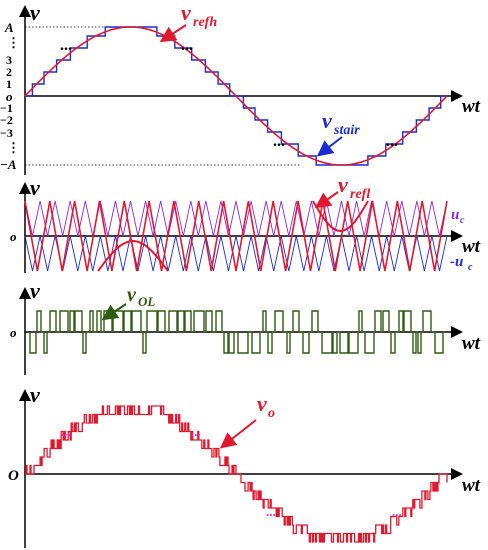 The width and height of the screenshot is (488, 550). Describe the element at coordinates (13, 147) in the screenshot. I see `p1-tick-vdots-bottom: ⋮` at that location.